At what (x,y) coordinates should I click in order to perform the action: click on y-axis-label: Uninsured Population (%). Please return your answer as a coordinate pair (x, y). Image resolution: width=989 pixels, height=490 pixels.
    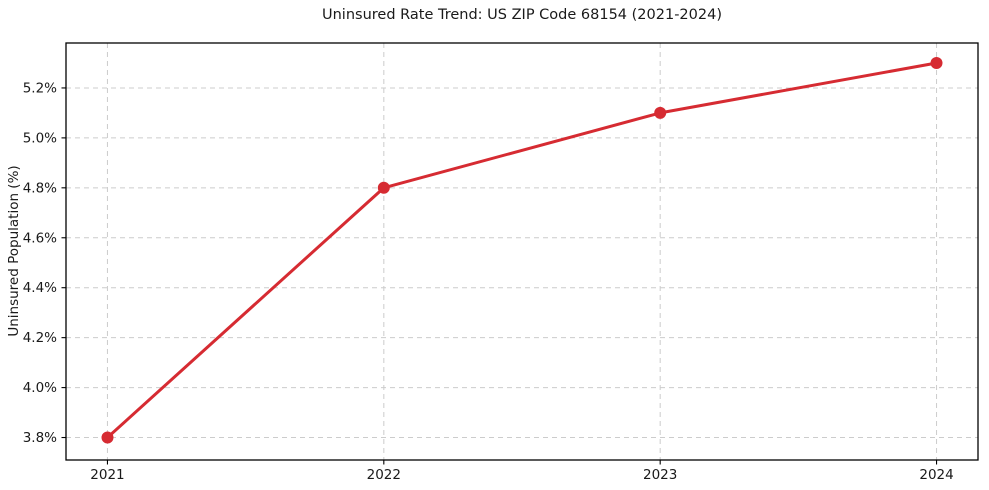
    Looking at the image, I should click on (14, 251).